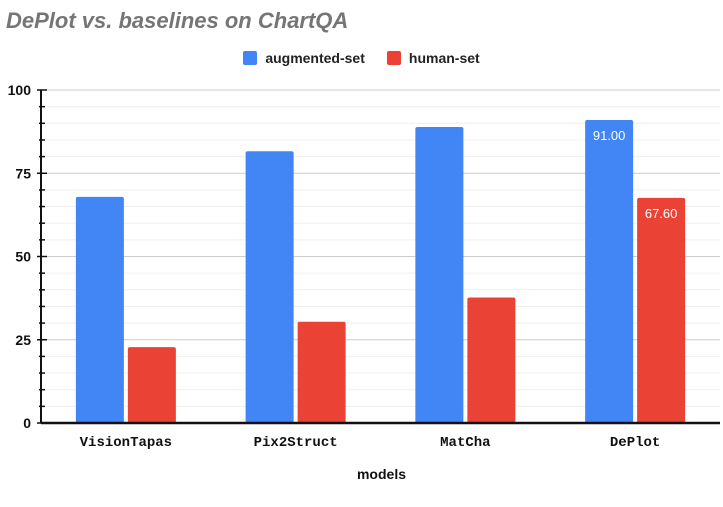  I want to click on legend-swatch-augmented, so click(250, 58).